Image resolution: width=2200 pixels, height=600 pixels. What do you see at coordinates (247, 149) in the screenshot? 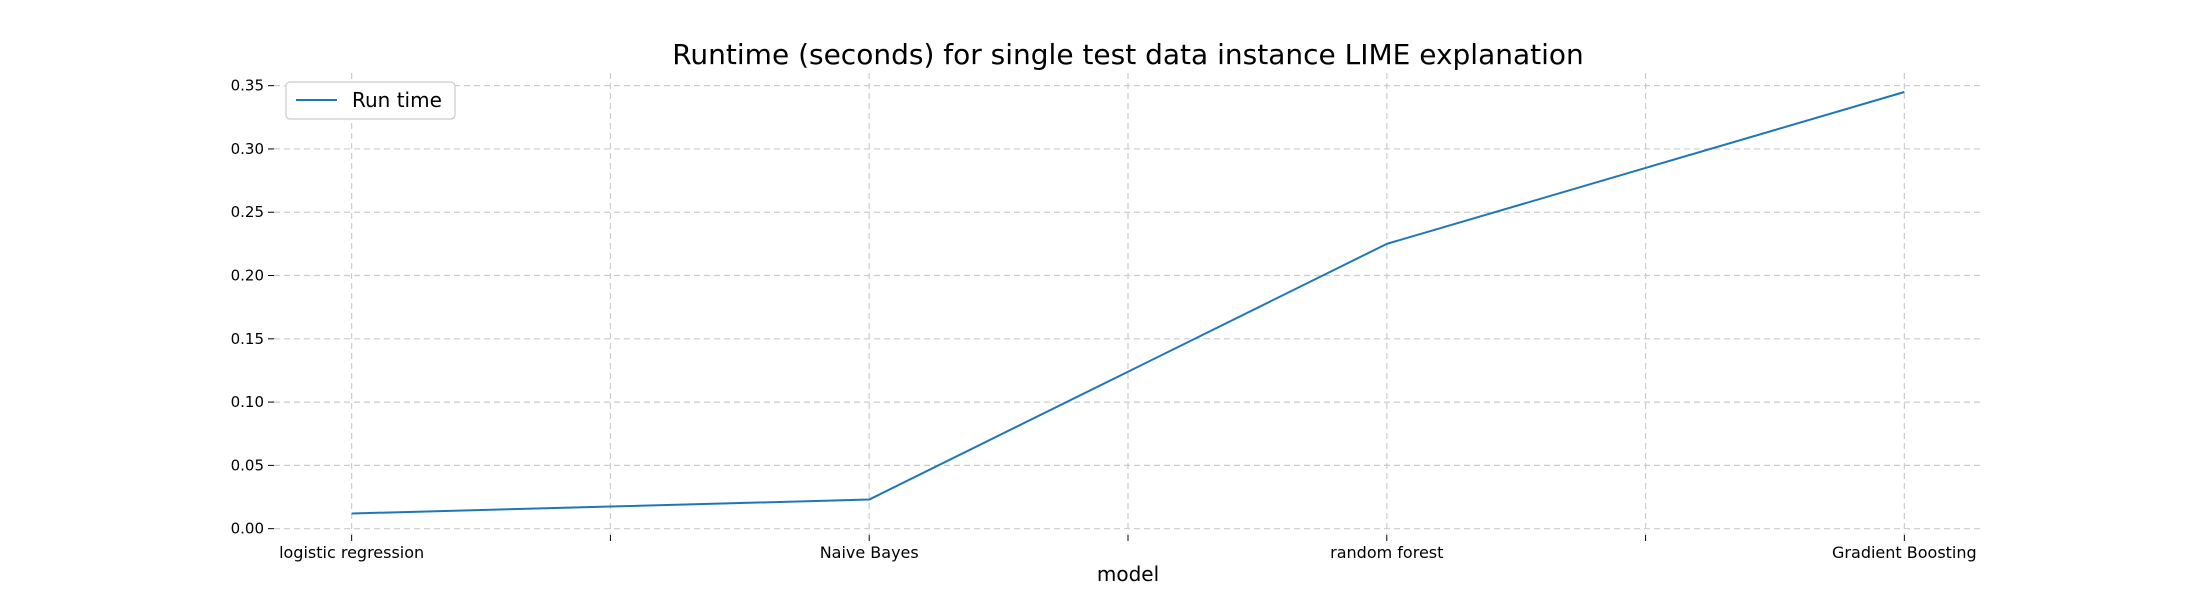
I see `y-tick-label: 0.30` at bounding box center [247, 149].